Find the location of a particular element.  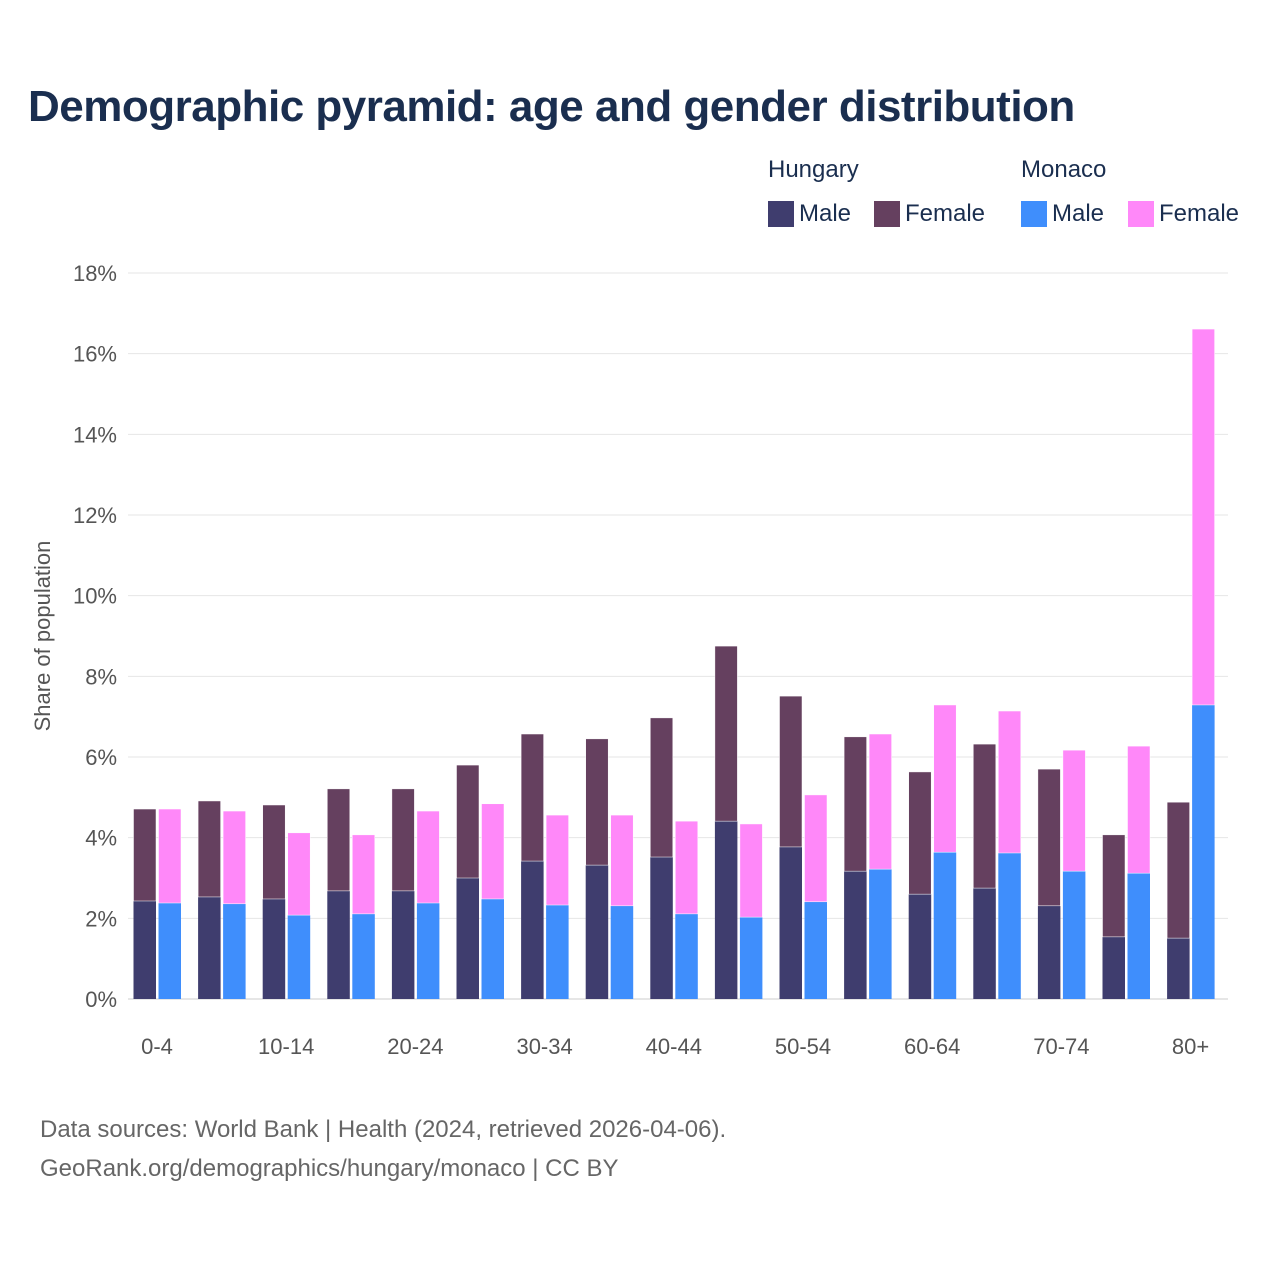

bar-monaco-male-80+ is located at coordinates (1203, 851).